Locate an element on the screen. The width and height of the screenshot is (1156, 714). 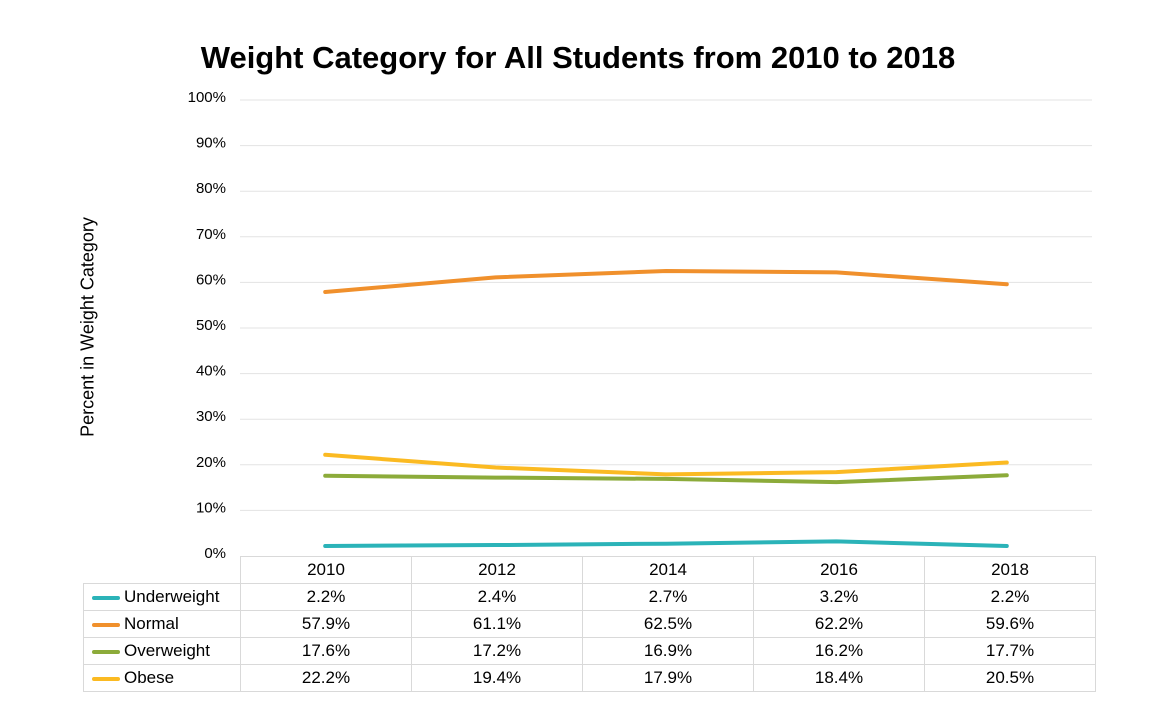
series-line-obese is located at coordinates (666, 464).